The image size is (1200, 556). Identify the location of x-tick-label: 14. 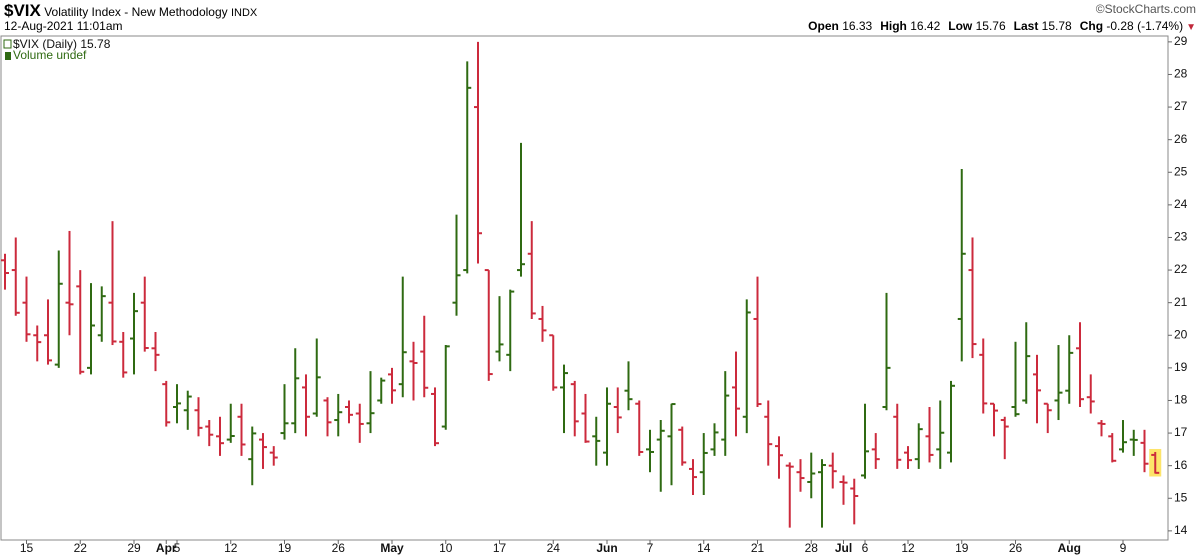
(704, 548).